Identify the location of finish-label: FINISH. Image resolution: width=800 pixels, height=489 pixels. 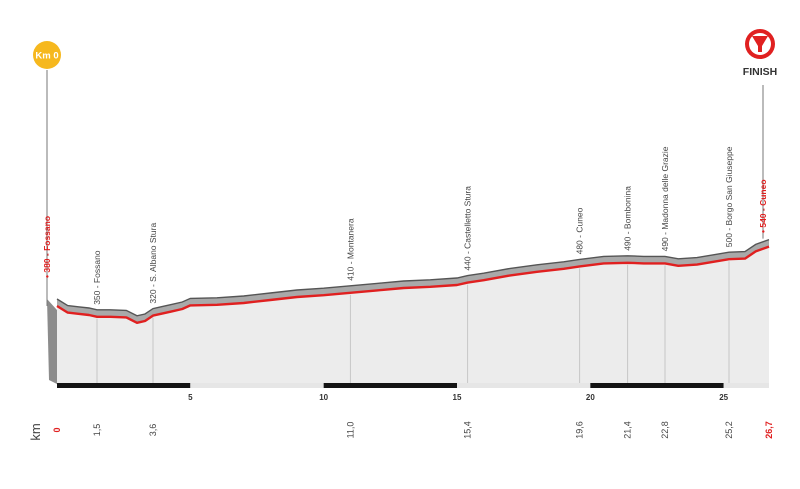
(760, 72).